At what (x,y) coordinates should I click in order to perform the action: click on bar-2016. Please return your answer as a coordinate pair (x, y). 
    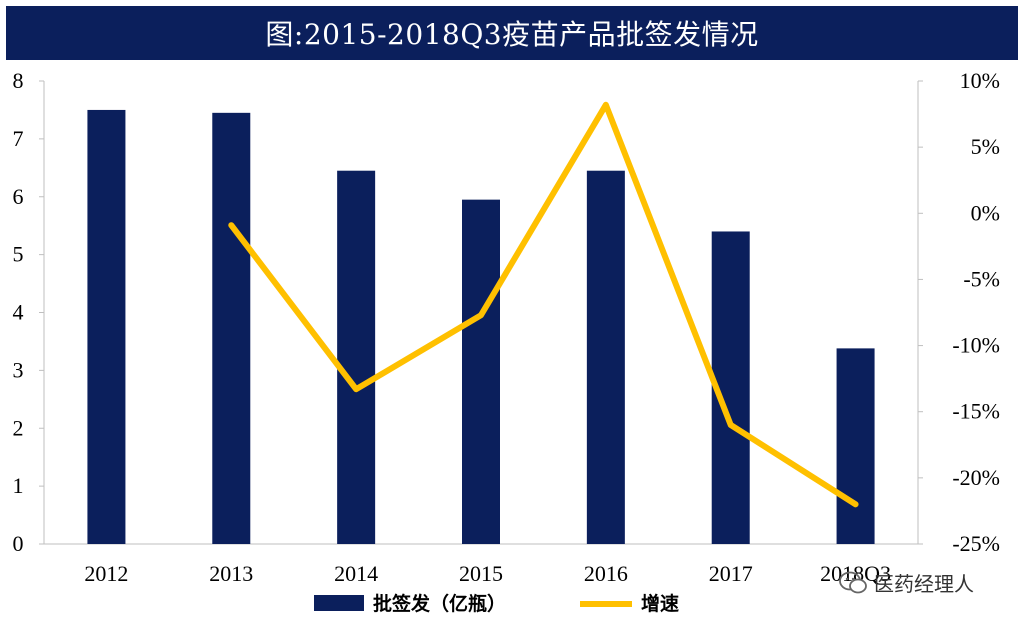
    Looking at the image, I should click on (605, 357).